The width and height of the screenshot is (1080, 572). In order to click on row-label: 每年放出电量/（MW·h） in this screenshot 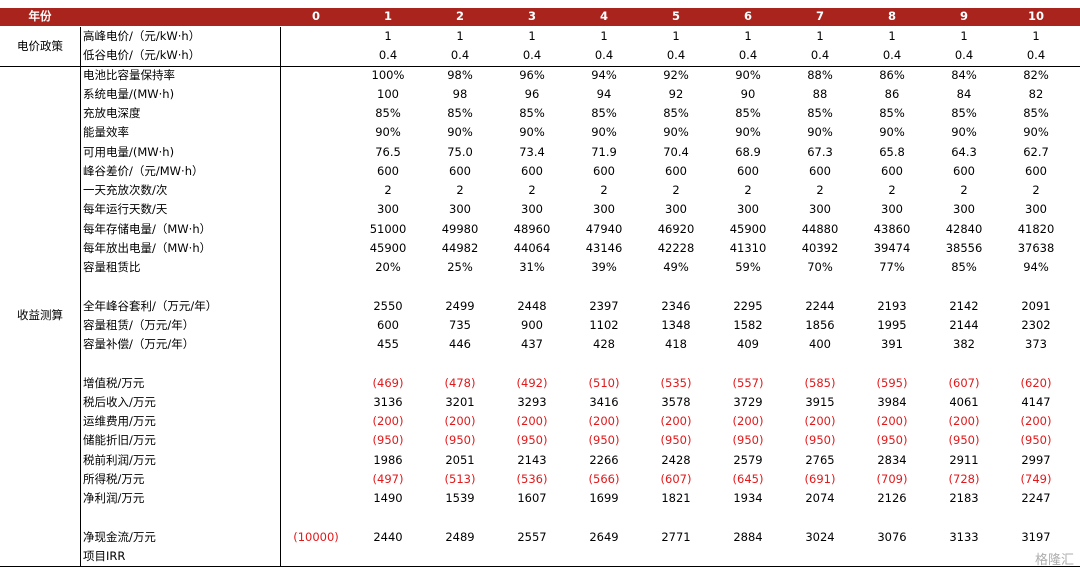, I will do `click(147, 247)`.